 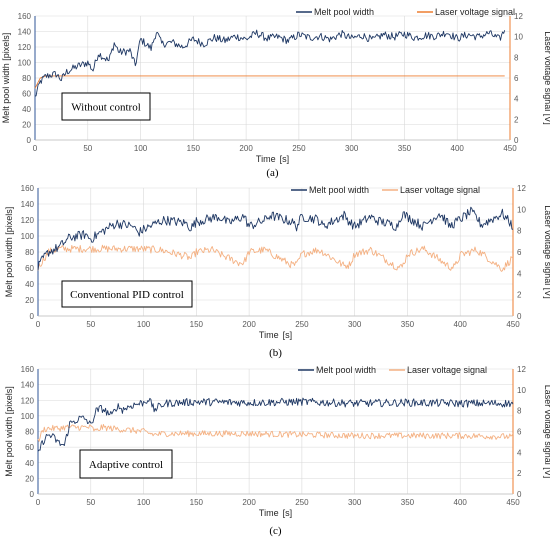 I want to click on panel-caption: (b), so click(x=275, y=353).